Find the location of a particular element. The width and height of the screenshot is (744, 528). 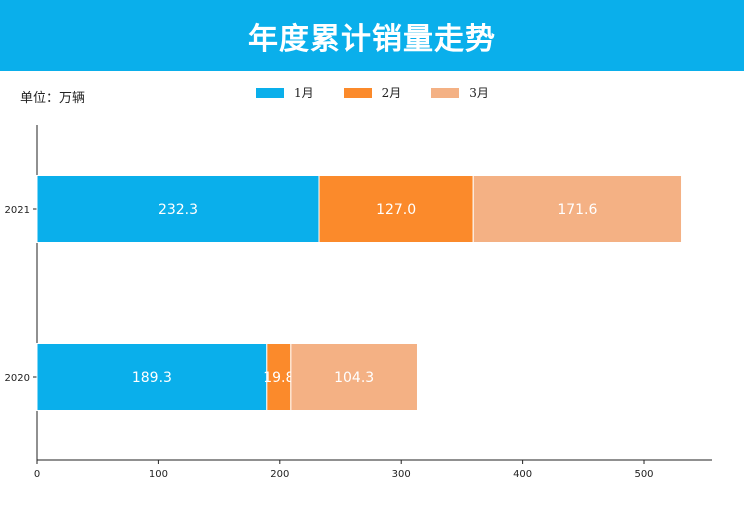

x-tick-label: 300 is located at coordinates (401, 474).